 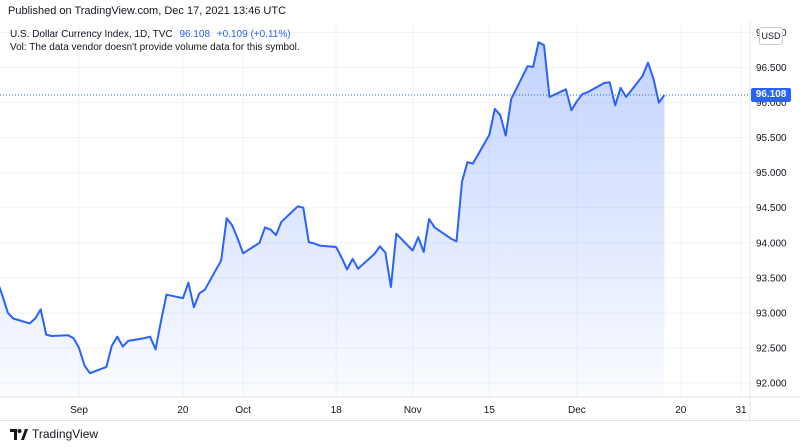 What do you see at coordinates (337, 410) in the screenshot?
I see `x-tick-label: 18` at bounding box center [337, 410].